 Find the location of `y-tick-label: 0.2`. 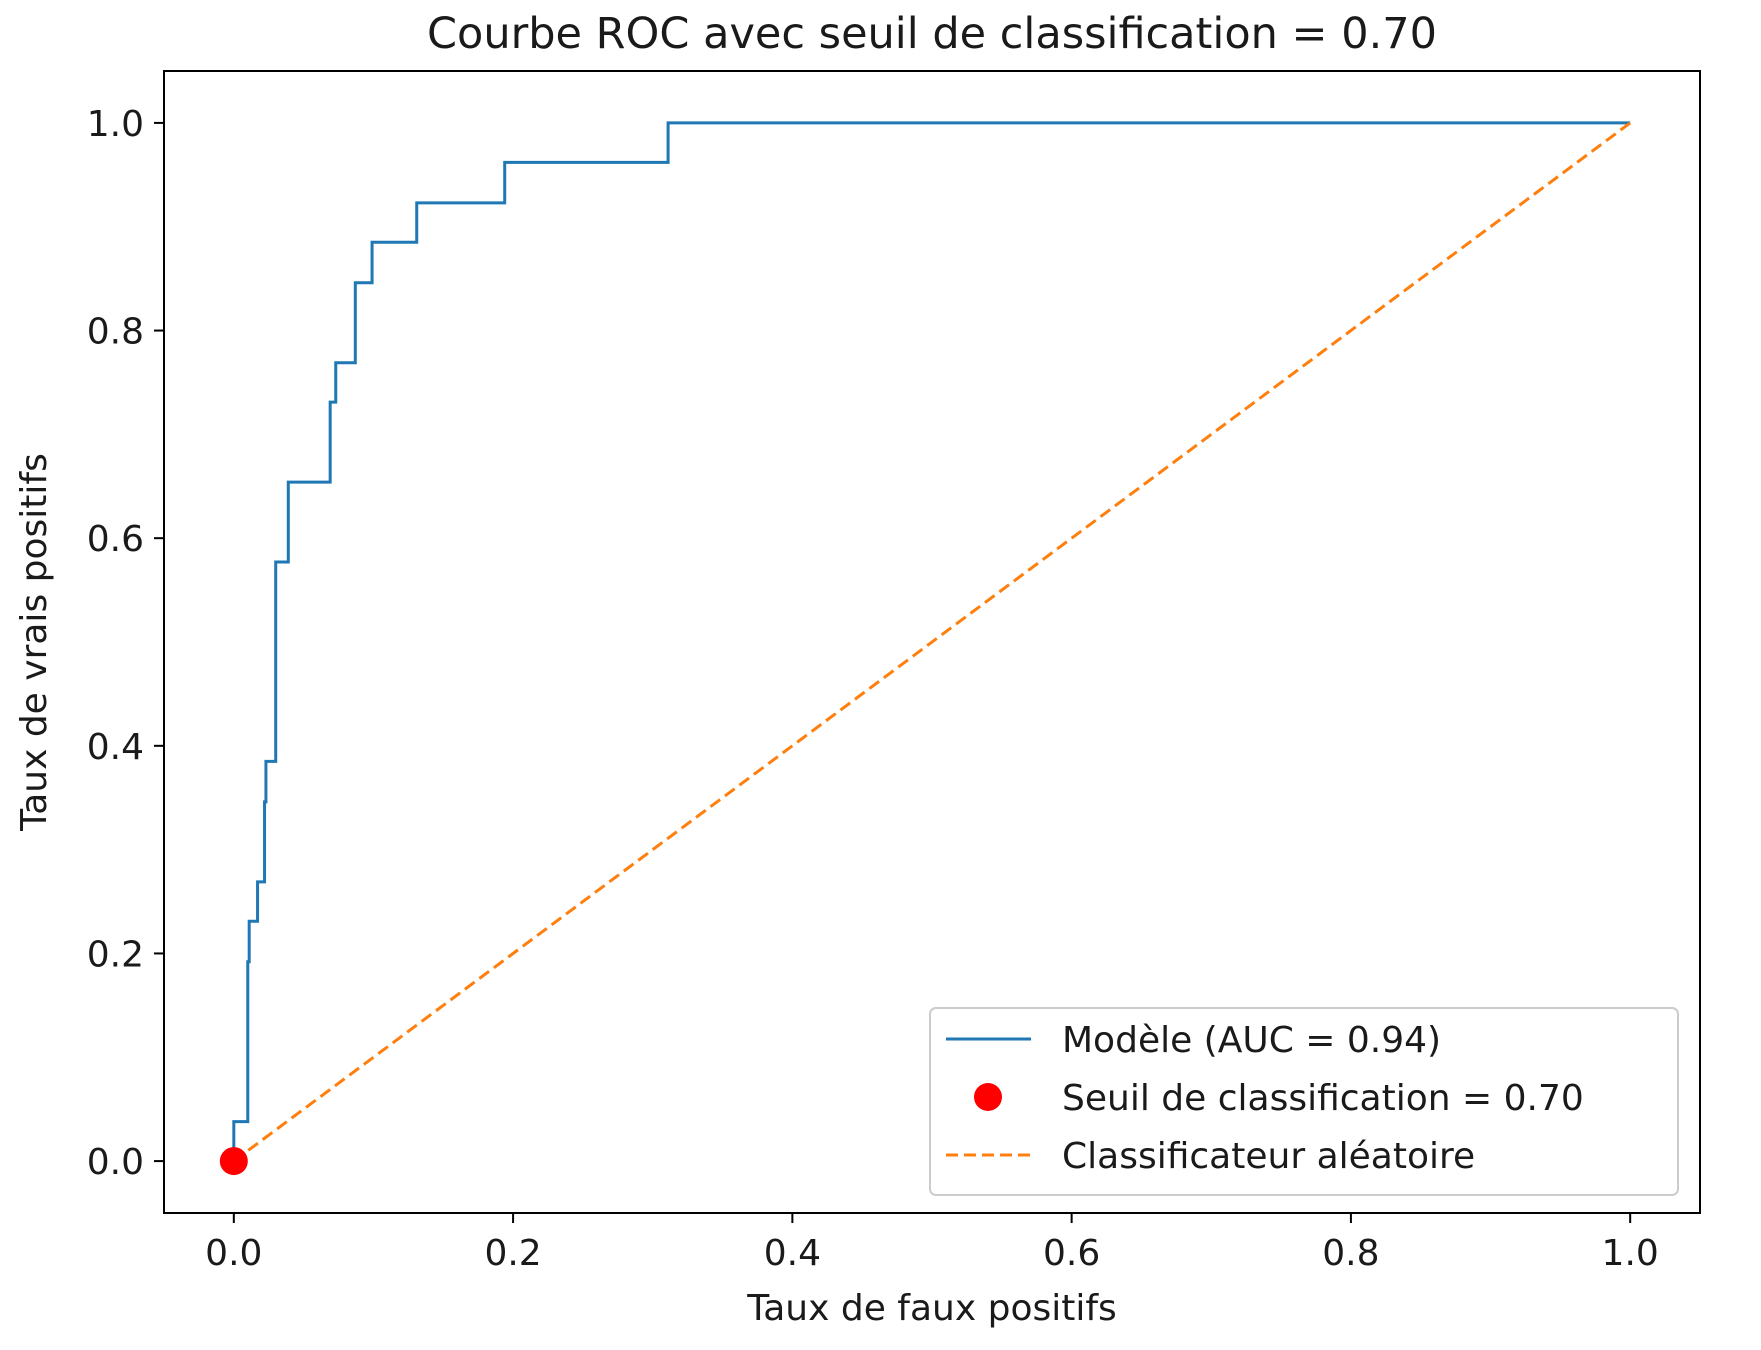

y-tick-label: 0.2 is located at coordinates (115, 954).